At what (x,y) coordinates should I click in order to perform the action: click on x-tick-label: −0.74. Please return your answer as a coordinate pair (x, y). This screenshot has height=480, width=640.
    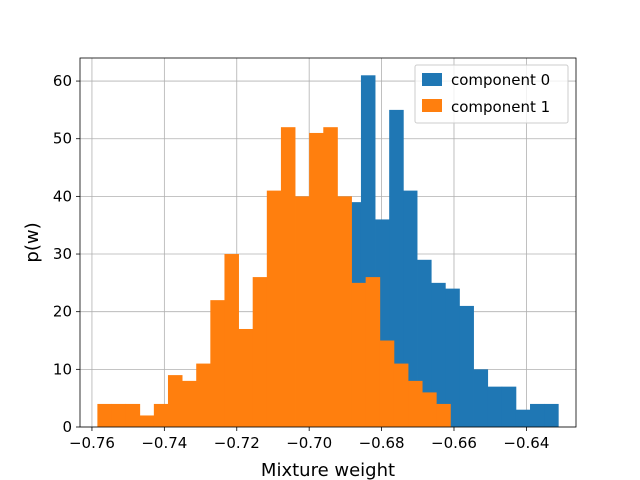
    Looking at the image, I should click on (164, 443).